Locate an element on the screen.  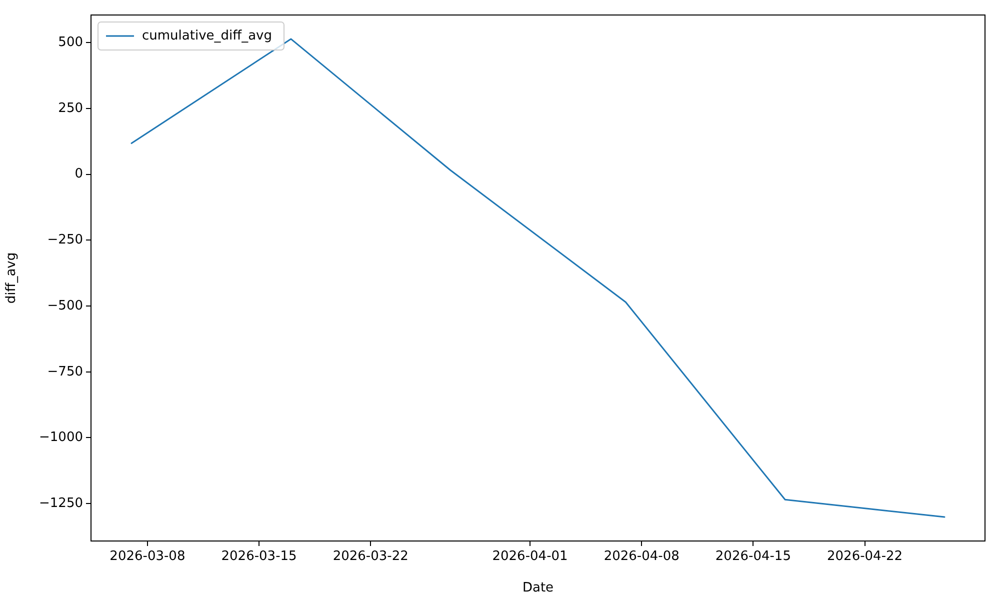
x-tick-label: 2026-03-08 is located at coordinates (148, 556).